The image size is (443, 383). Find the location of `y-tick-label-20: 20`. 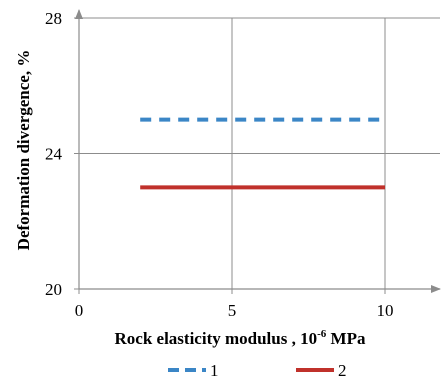

y-tick-label-20: 20 is located at coordinates (53, 289).